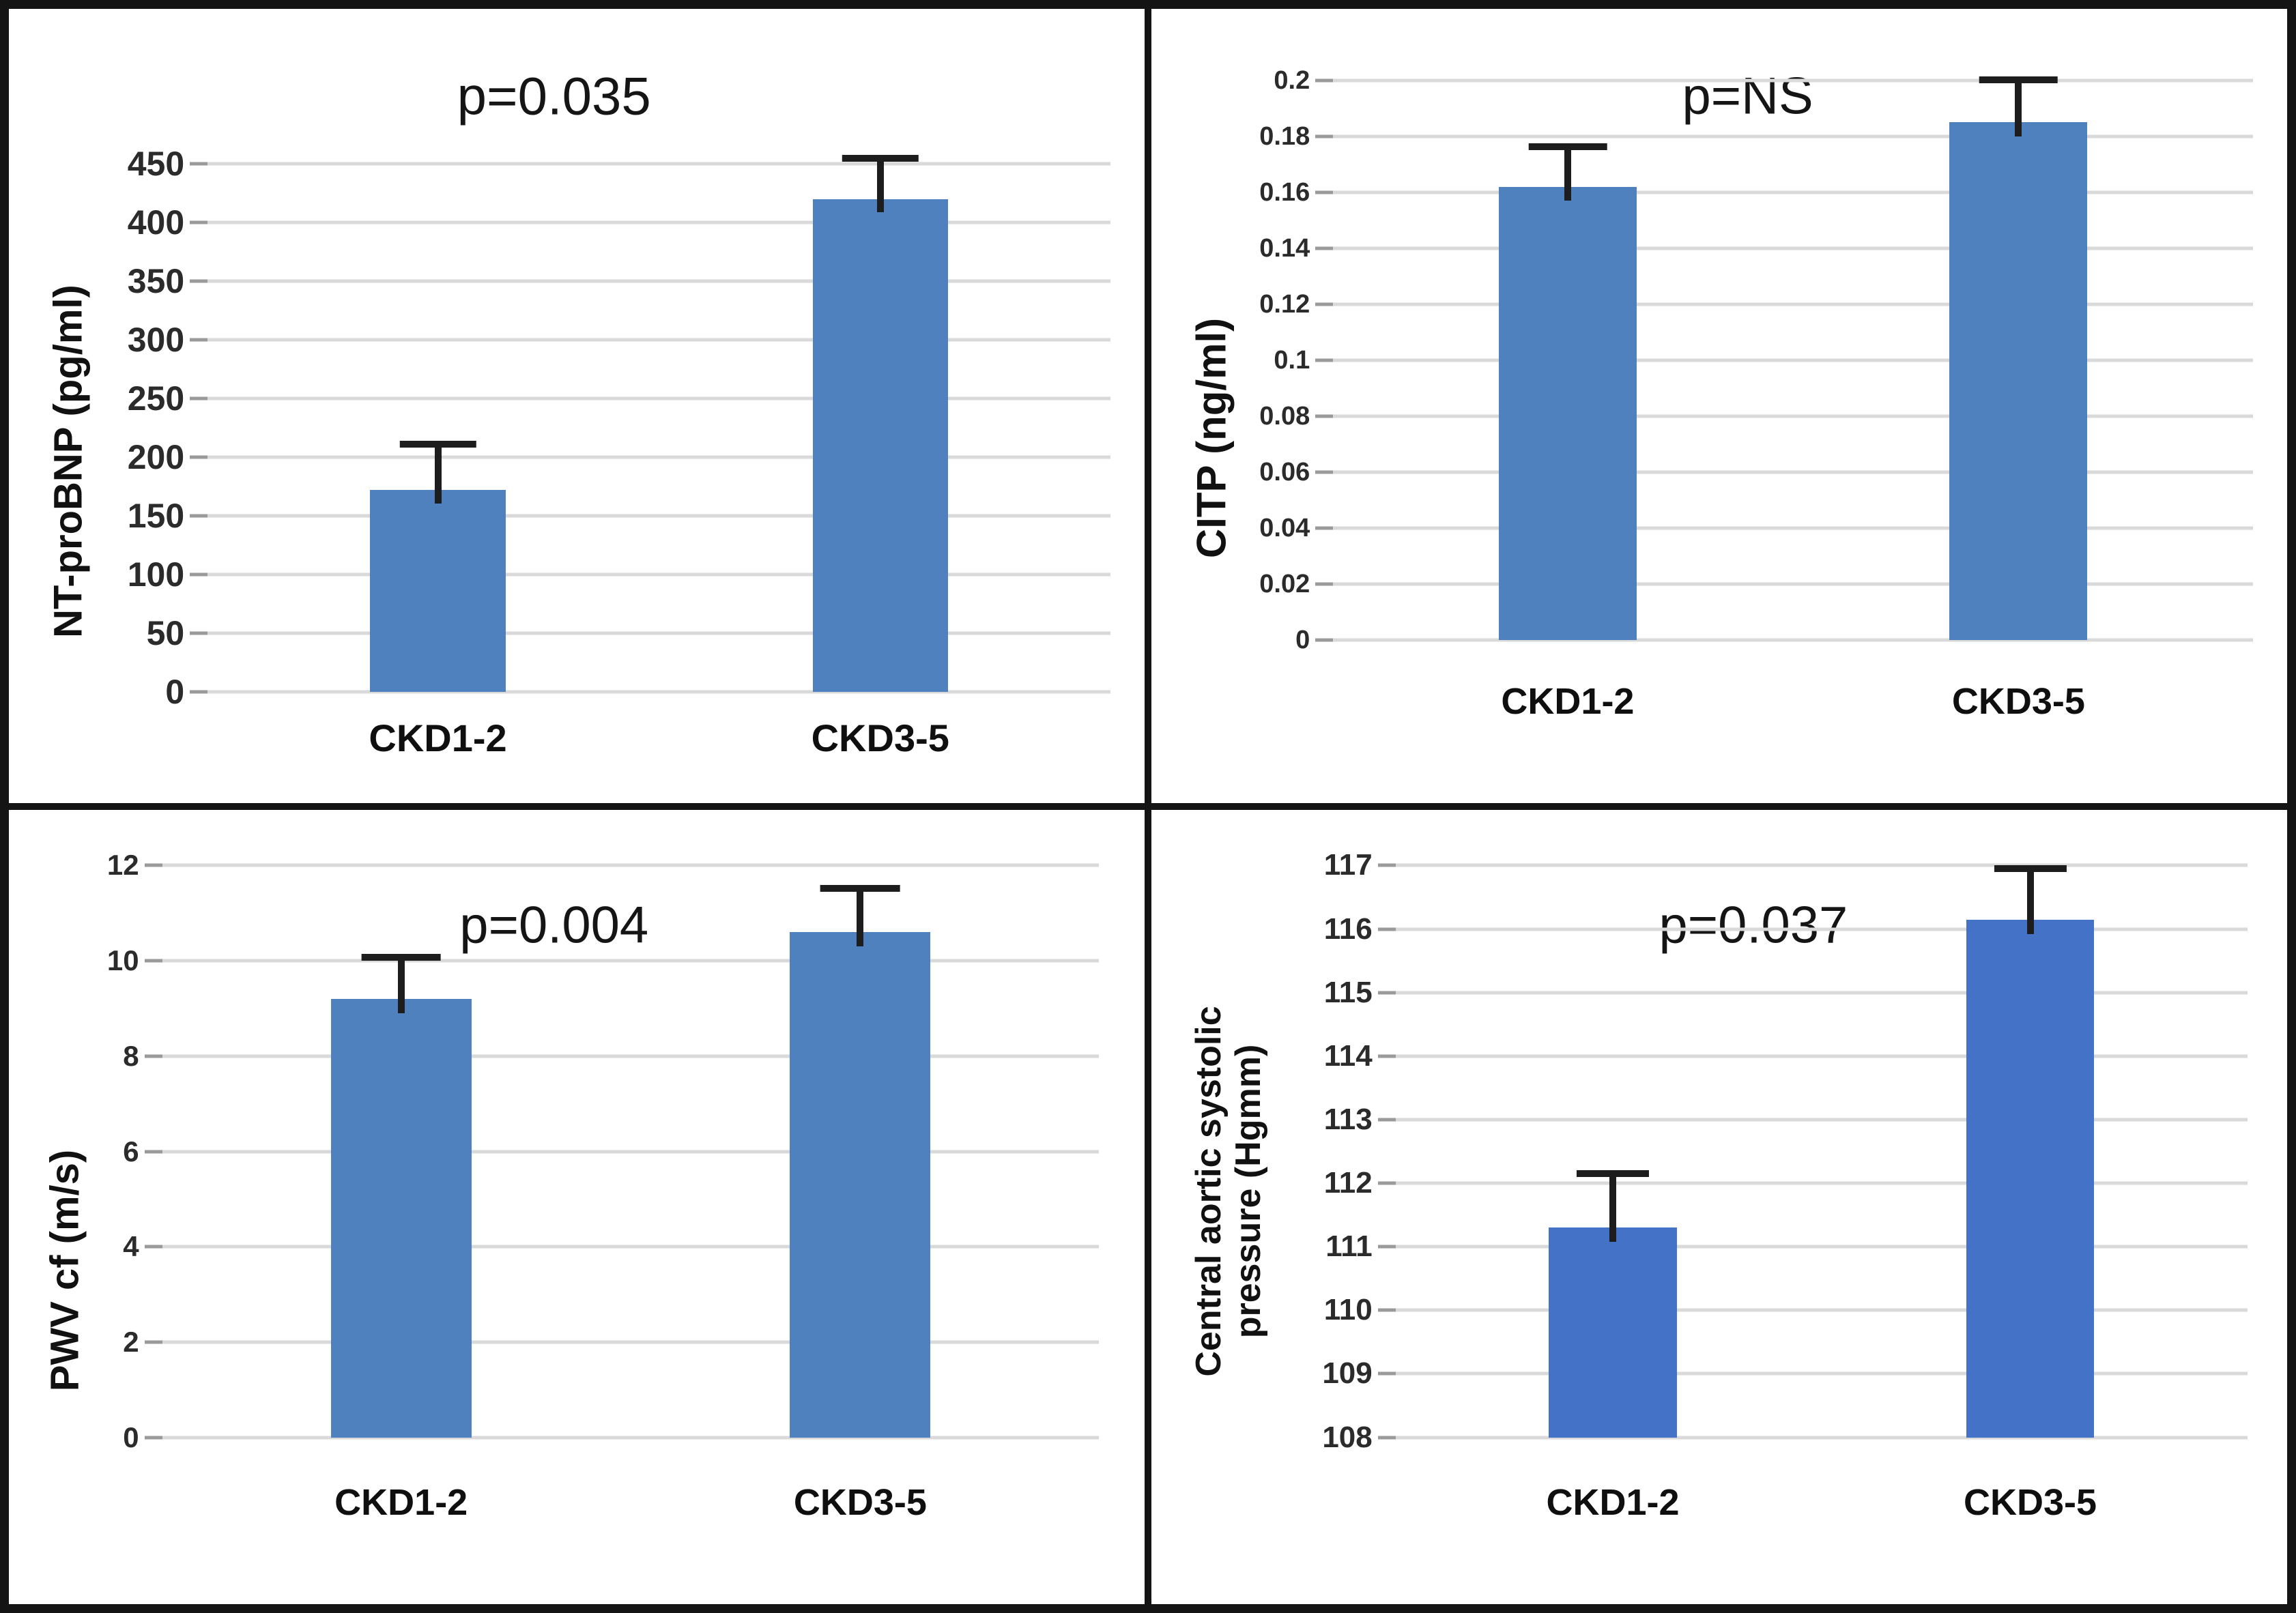 The height and width of the screenshot is (1613, 2296). What do you see at coordinates (123, 960) in the screenshot?
I see `y-tick-label: 10` at bounding box center [123, 960].